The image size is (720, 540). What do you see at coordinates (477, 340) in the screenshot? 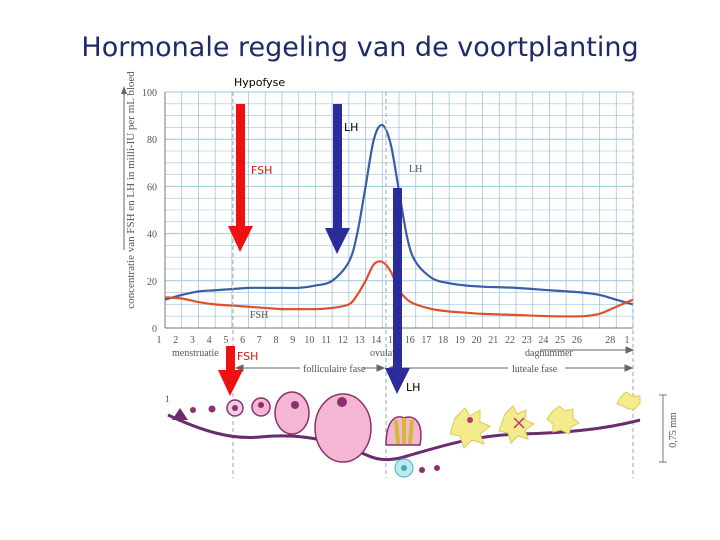
I see `x-tick-label: 20` at bounding box center [477, 340].